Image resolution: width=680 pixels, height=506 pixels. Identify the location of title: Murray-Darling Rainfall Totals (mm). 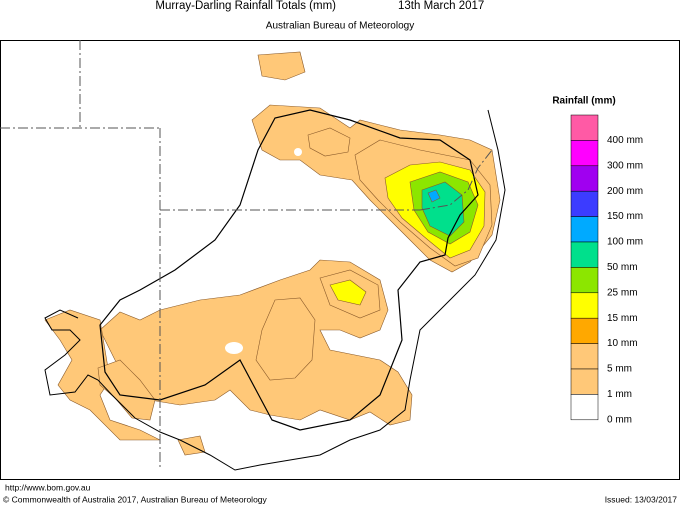
(245, 6).